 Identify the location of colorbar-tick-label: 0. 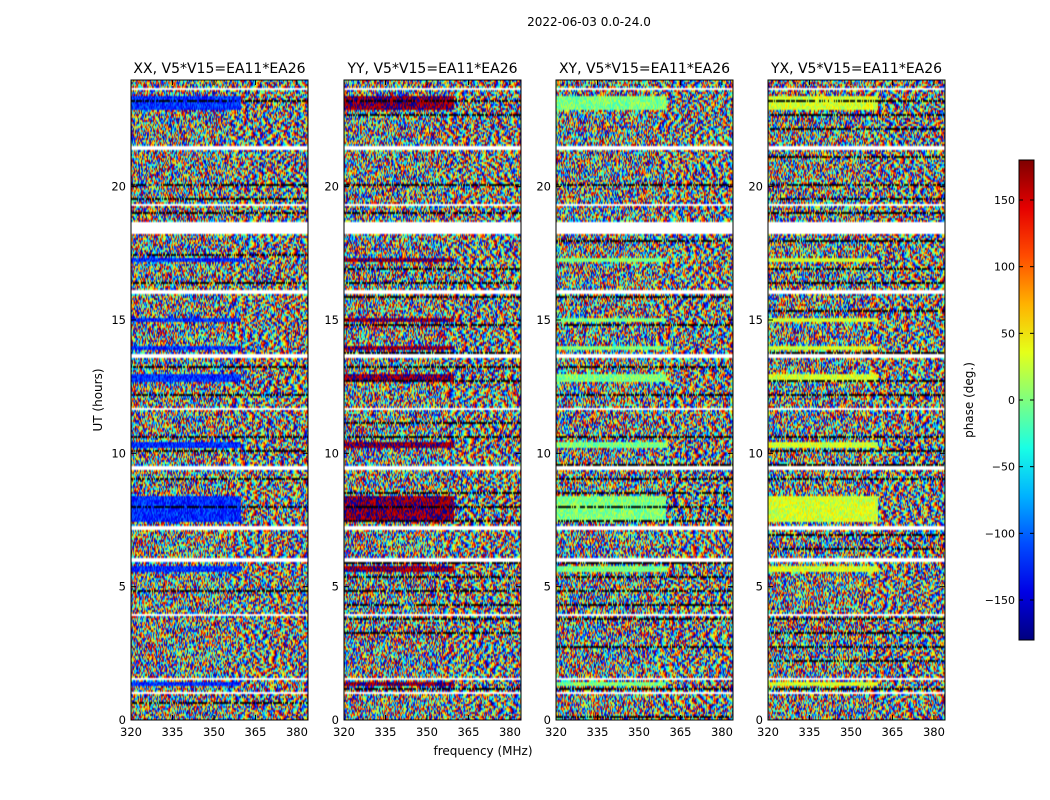
(1011, 400).